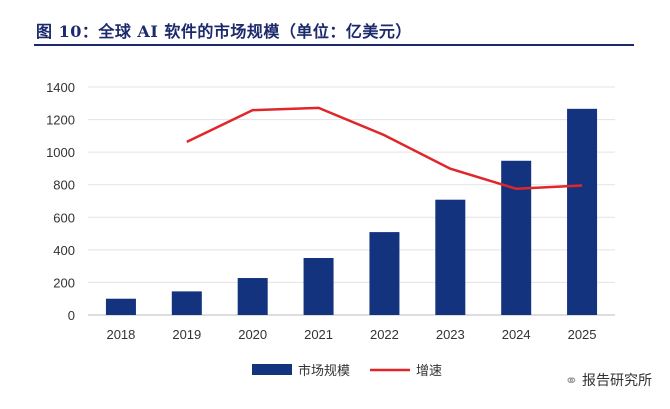 This screenshot has width=670, height=409. Describe the element at coordinates (384, 334) in the screenshot. I see `x-tick-label: 2022` at that location.